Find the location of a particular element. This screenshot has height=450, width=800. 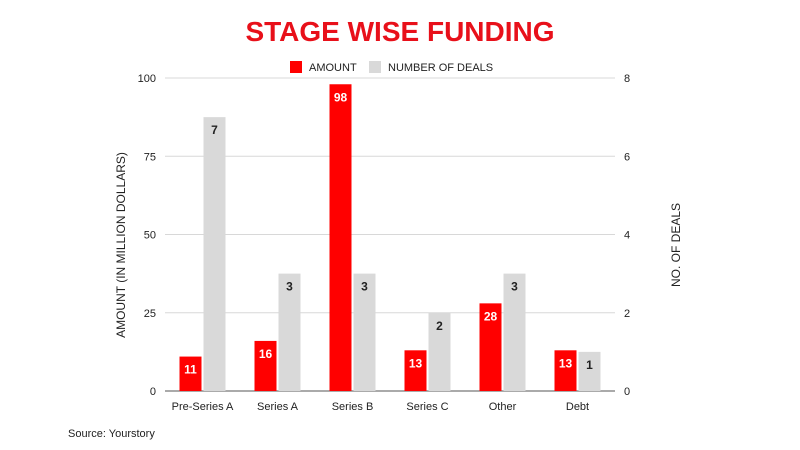

y-tick-label-right: 4 is located at coordinates (627, 236).